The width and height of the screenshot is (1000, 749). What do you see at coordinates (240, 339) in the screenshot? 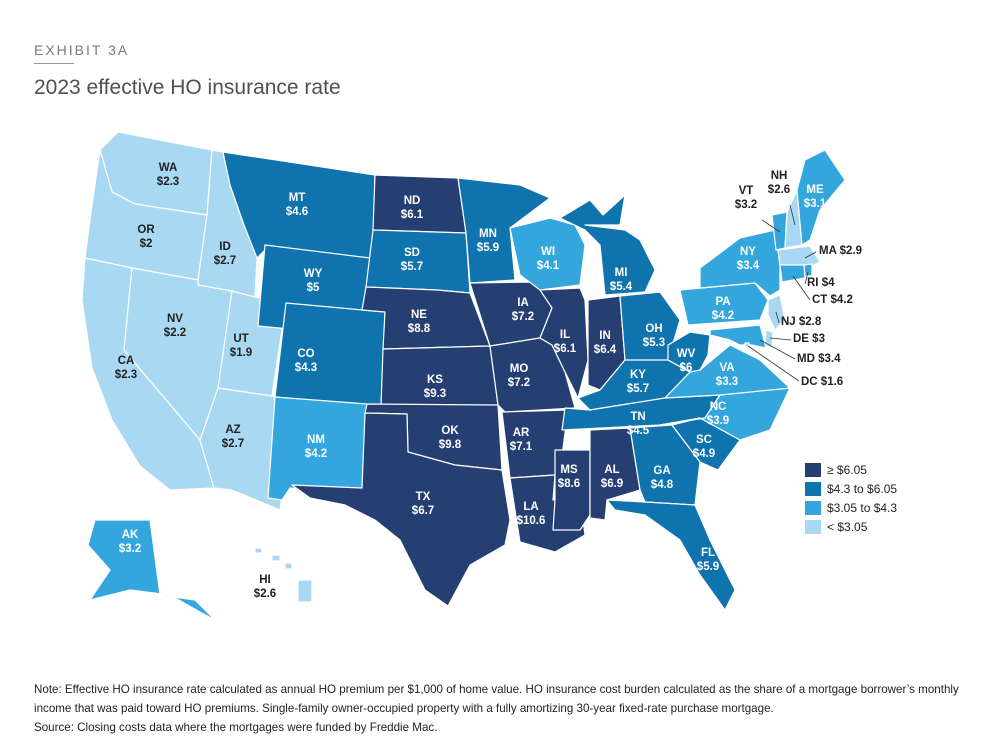
I see `state-label-ut: UT` at bounding box center [240, 339].